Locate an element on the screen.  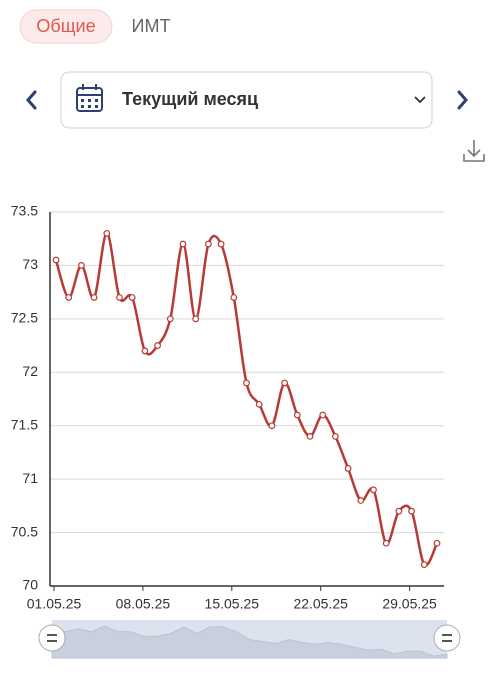
next-button is located at coordinates (462, 100).